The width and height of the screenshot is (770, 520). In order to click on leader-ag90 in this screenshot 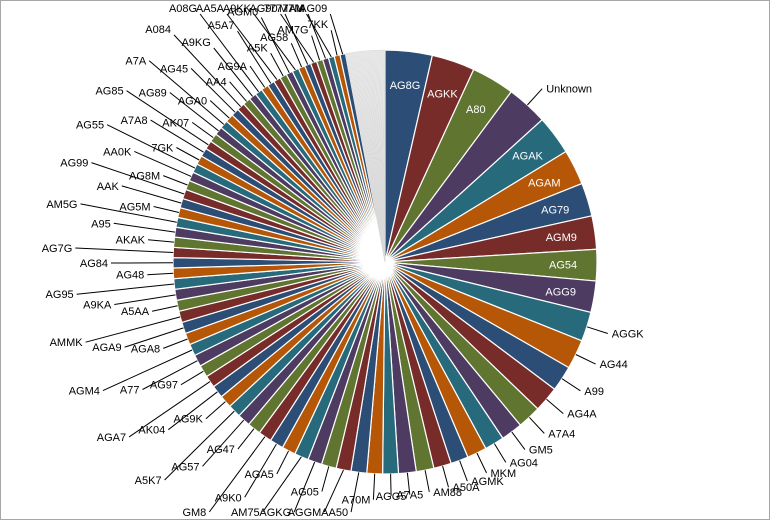, I will do `click(297, 38)`.